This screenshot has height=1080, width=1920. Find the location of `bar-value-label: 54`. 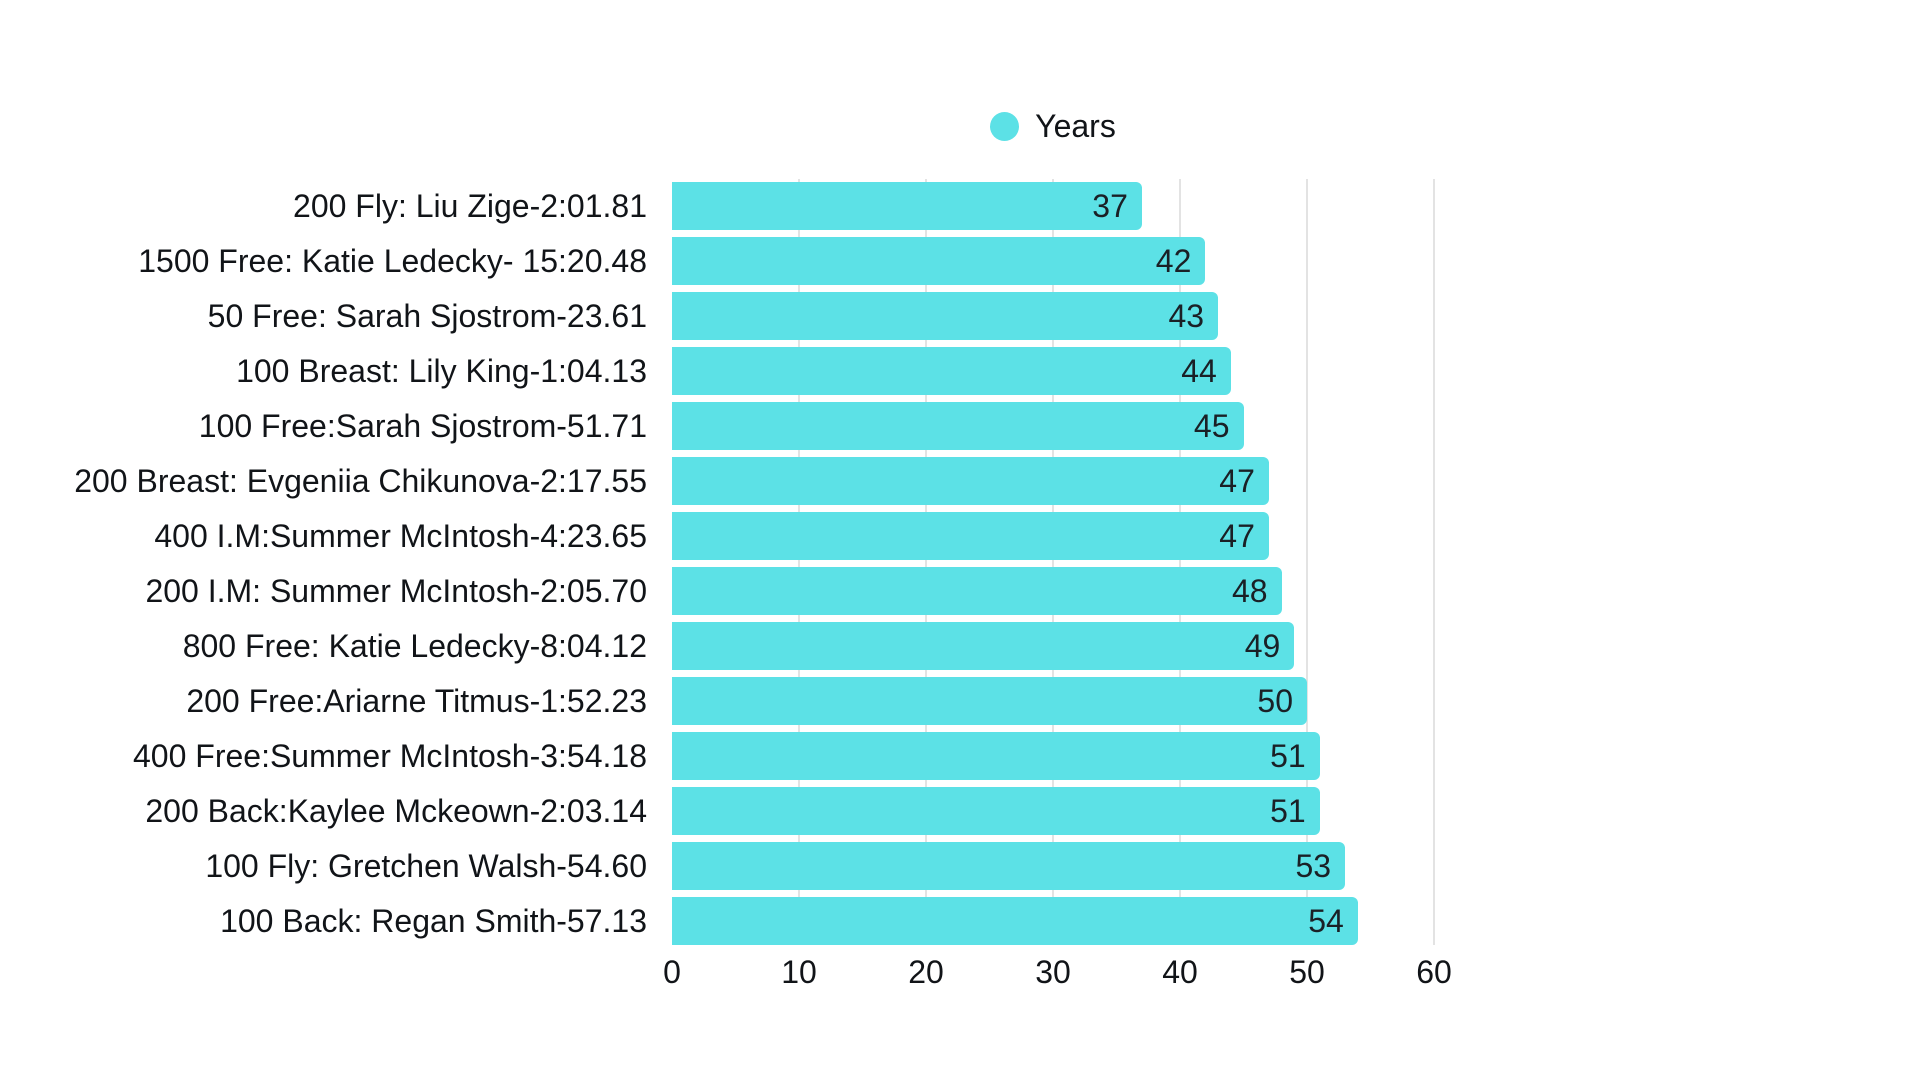

bar-value-label: 54 is located at coordinates (1326, 921).